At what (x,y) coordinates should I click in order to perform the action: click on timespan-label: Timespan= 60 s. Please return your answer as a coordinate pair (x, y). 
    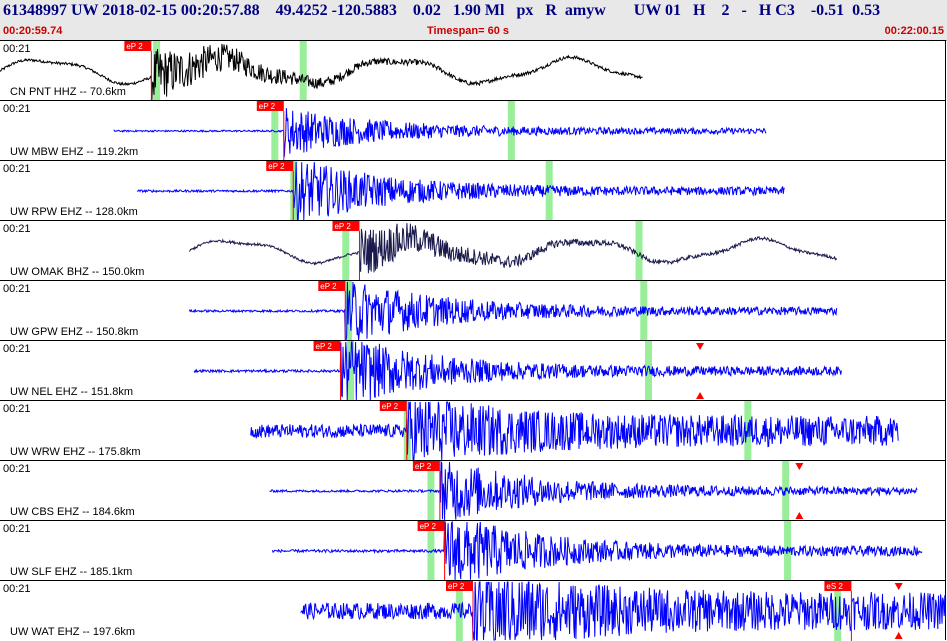
    Looking at the image, I should click on (468, 31).